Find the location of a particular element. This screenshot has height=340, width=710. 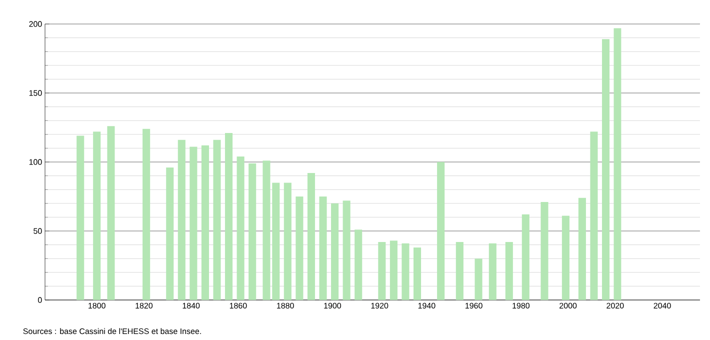

y-tick-label: 100 is located at coordinates (35, 162).